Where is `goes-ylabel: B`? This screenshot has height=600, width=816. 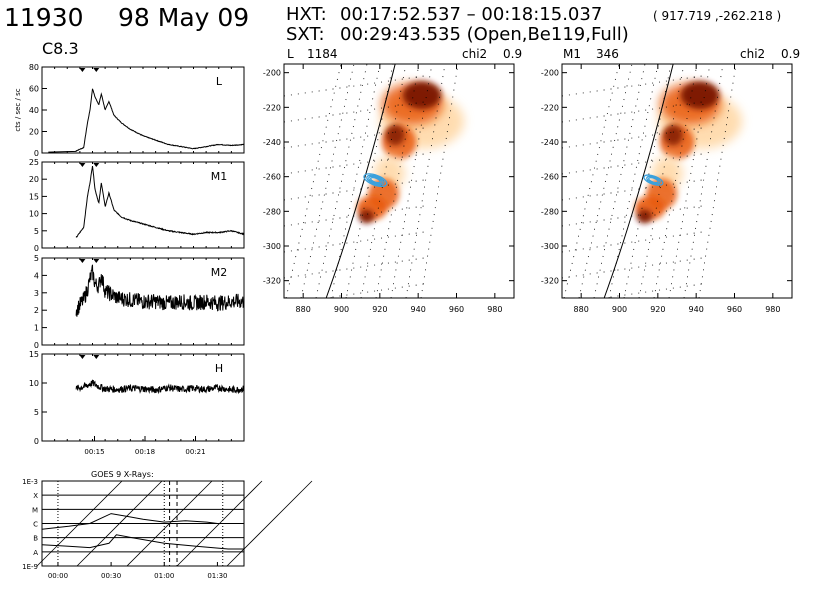 goes-ylabel: B is located at coordinates (35, 539).